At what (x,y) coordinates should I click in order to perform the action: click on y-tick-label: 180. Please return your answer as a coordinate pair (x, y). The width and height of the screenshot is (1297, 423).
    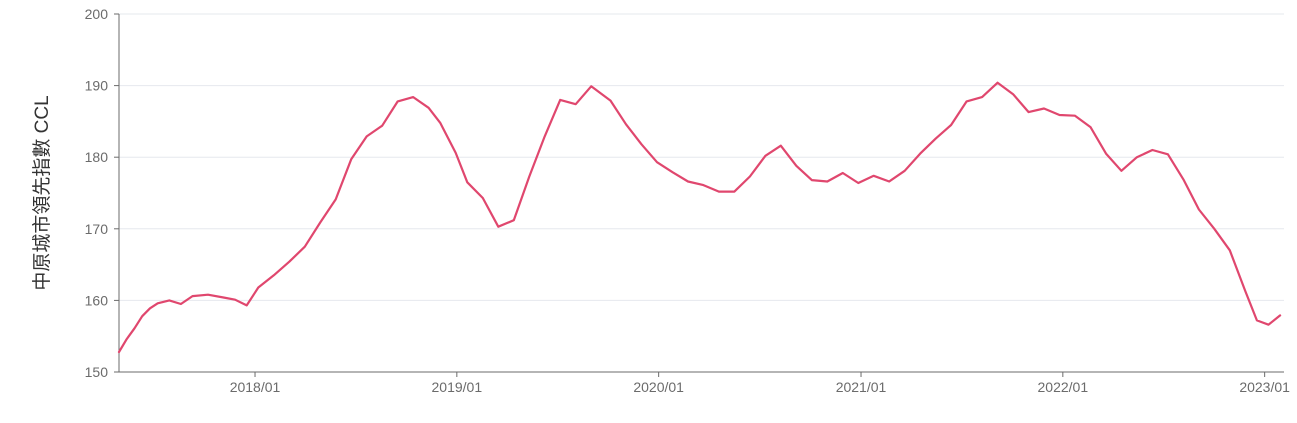
    Looking at the image, I should click on (97, 157).